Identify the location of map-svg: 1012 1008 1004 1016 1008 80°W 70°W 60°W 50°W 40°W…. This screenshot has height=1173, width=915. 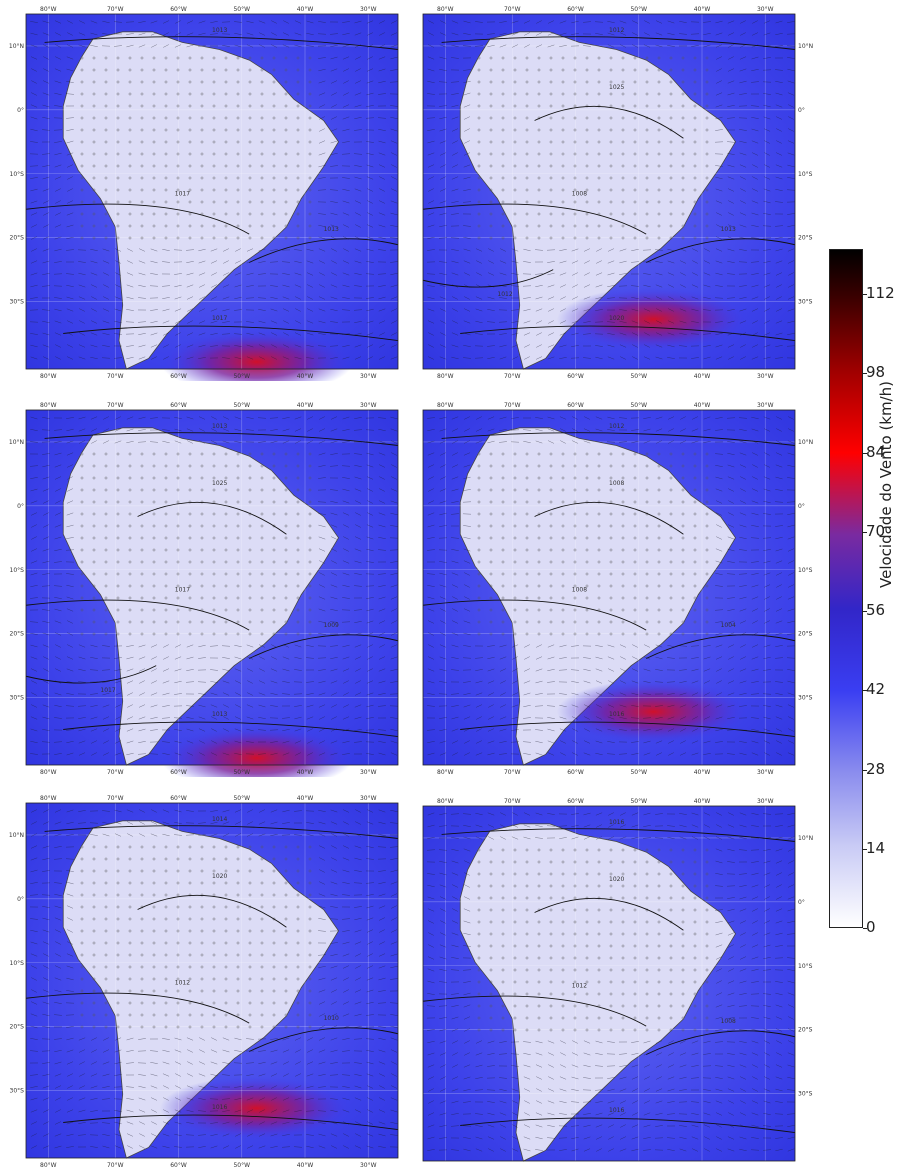
(609, 587).